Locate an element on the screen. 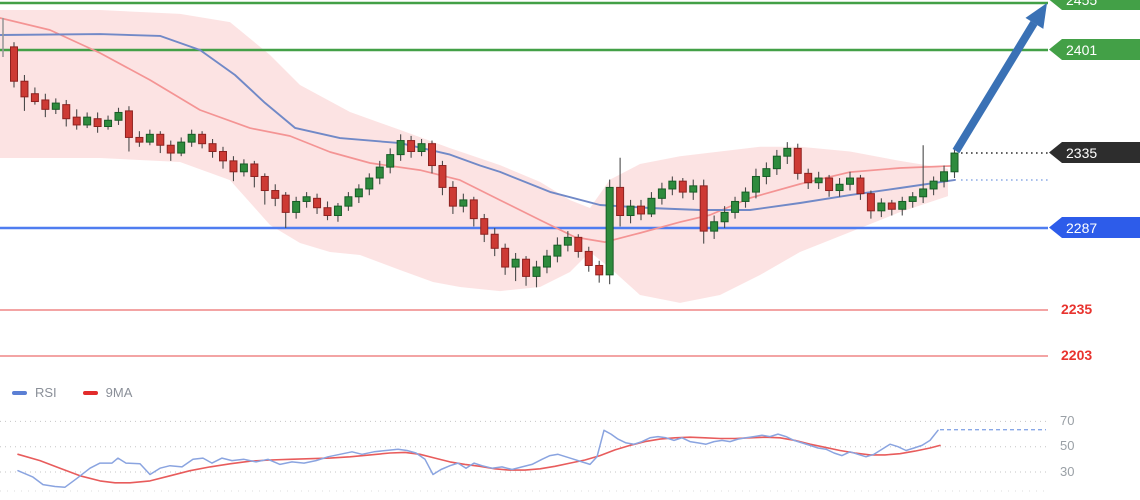 The width and height of the screenshot is (1140, 500). price-label-current: 2335 is located at coordinates (1094, 152).